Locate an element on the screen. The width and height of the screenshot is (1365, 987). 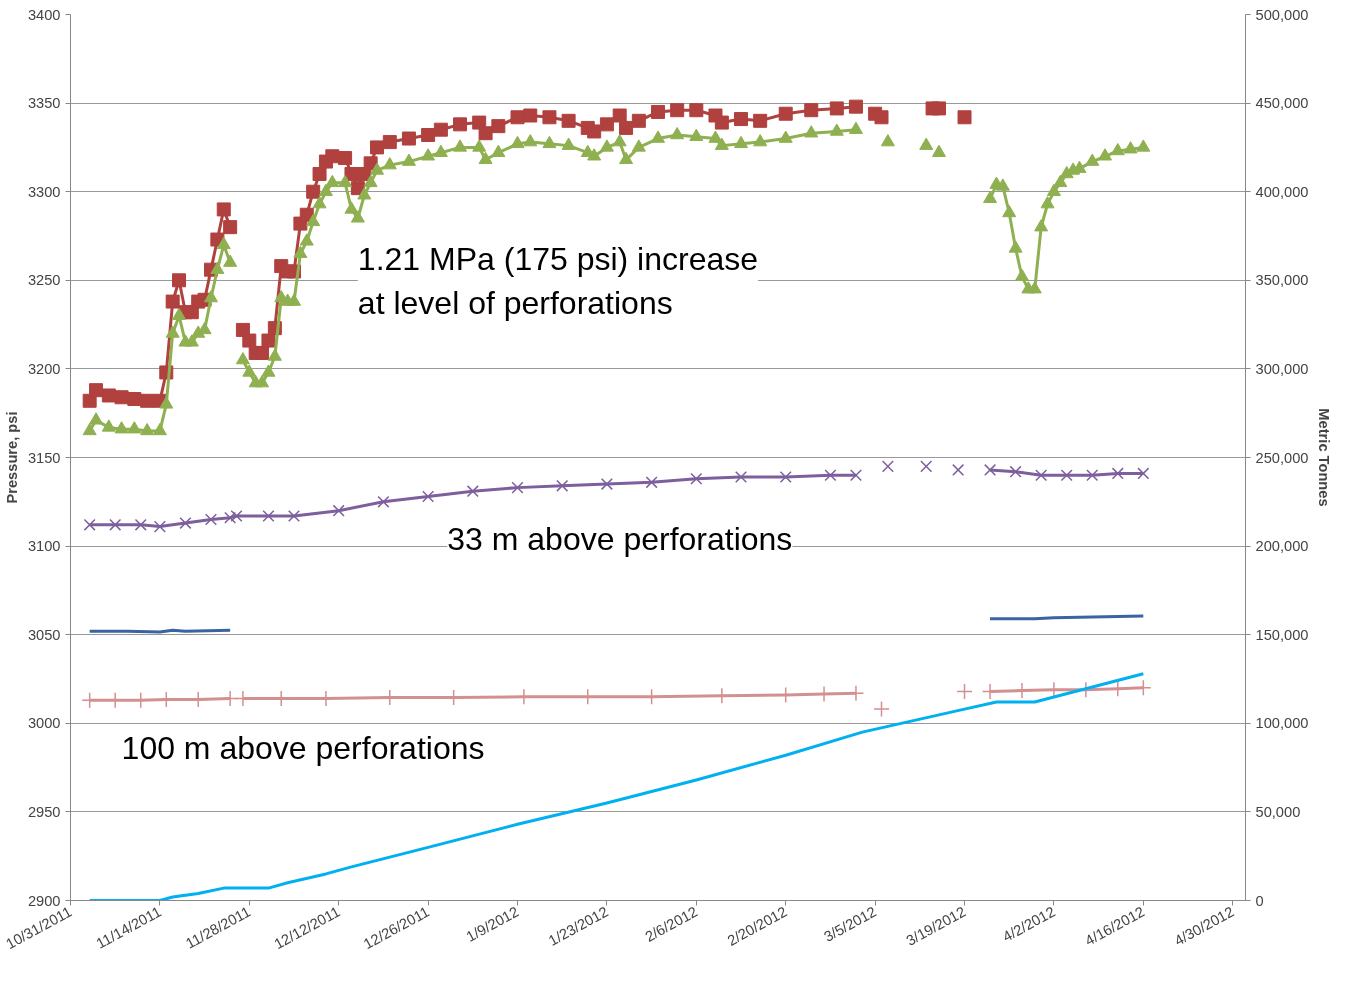
y-tick-label: 3150 is located at coordinates (44, 457).